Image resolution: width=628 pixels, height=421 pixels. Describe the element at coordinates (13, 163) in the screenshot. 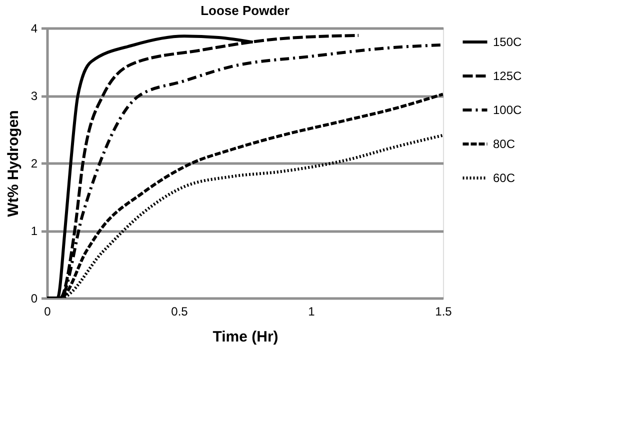

I see `y-axis-title: Wt% Hydrogen` at that location.